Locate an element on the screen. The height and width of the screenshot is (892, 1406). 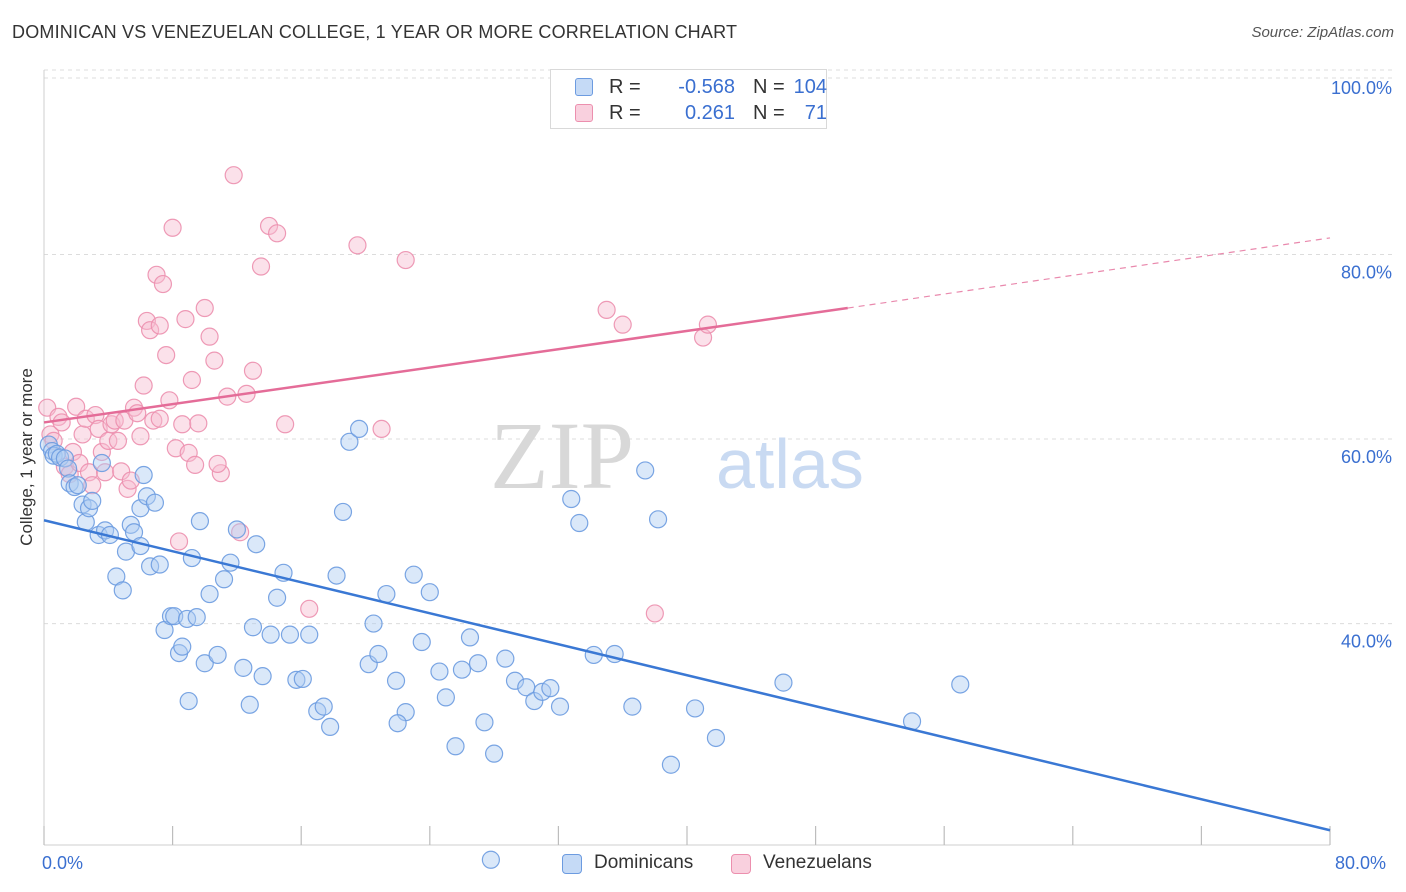
x-tick-label-max: 80.0% is located at coordinates (1361, 863).